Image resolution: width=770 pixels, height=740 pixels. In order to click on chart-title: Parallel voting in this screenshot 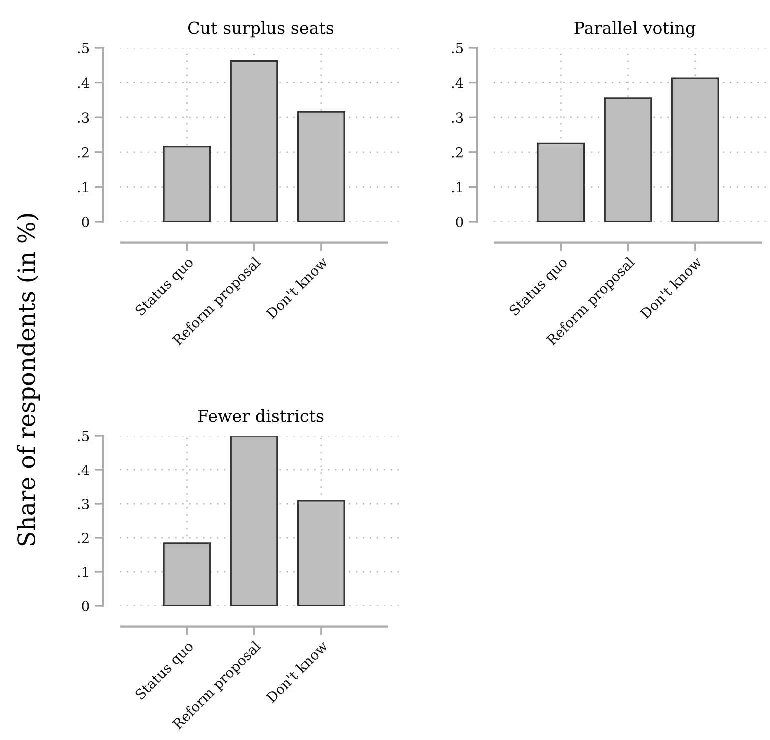, I will do `click(635, 29)`.